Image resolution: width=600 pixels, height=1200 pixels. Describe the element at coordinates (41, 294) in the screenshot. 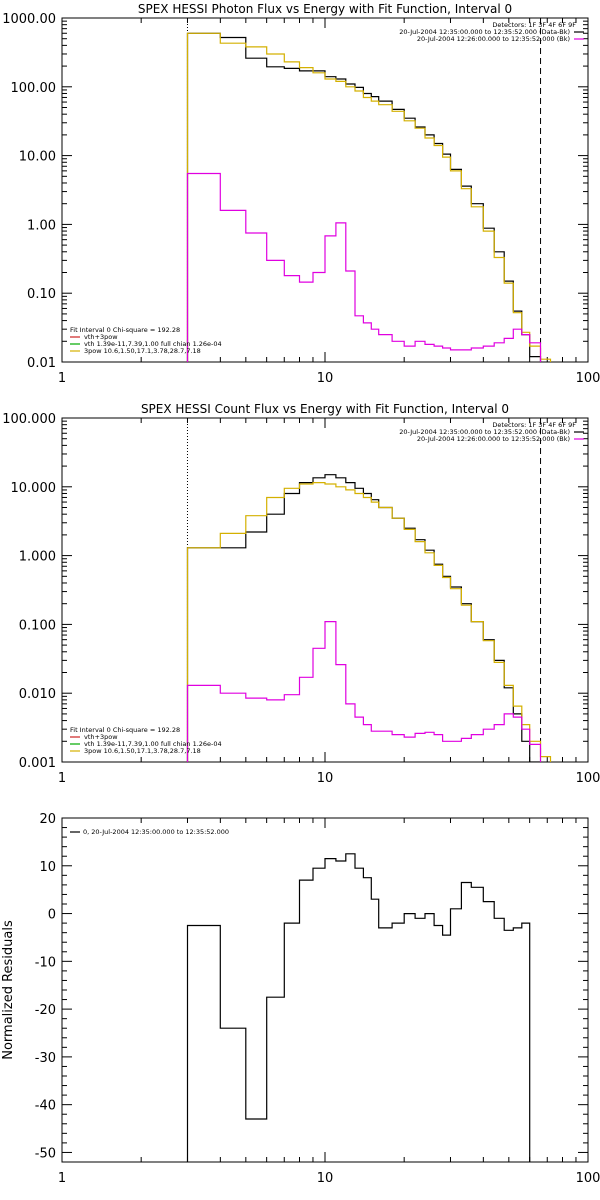

I see `y-tick-label: 0.10` at that location.